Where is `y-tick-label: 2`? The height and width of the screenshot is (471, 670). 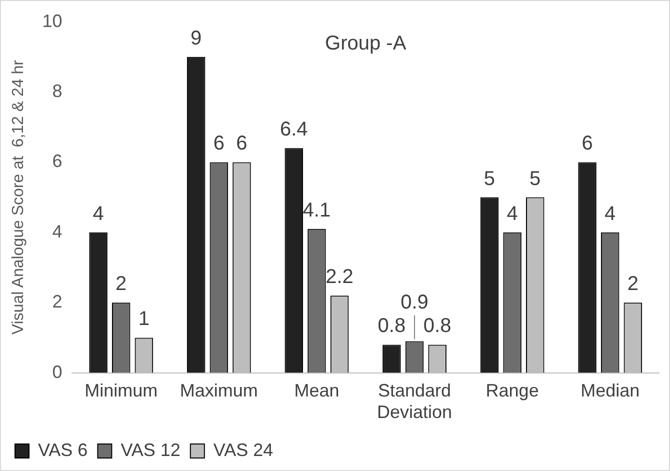 y-tick-label: 2 is located at coordinates (57, 302).